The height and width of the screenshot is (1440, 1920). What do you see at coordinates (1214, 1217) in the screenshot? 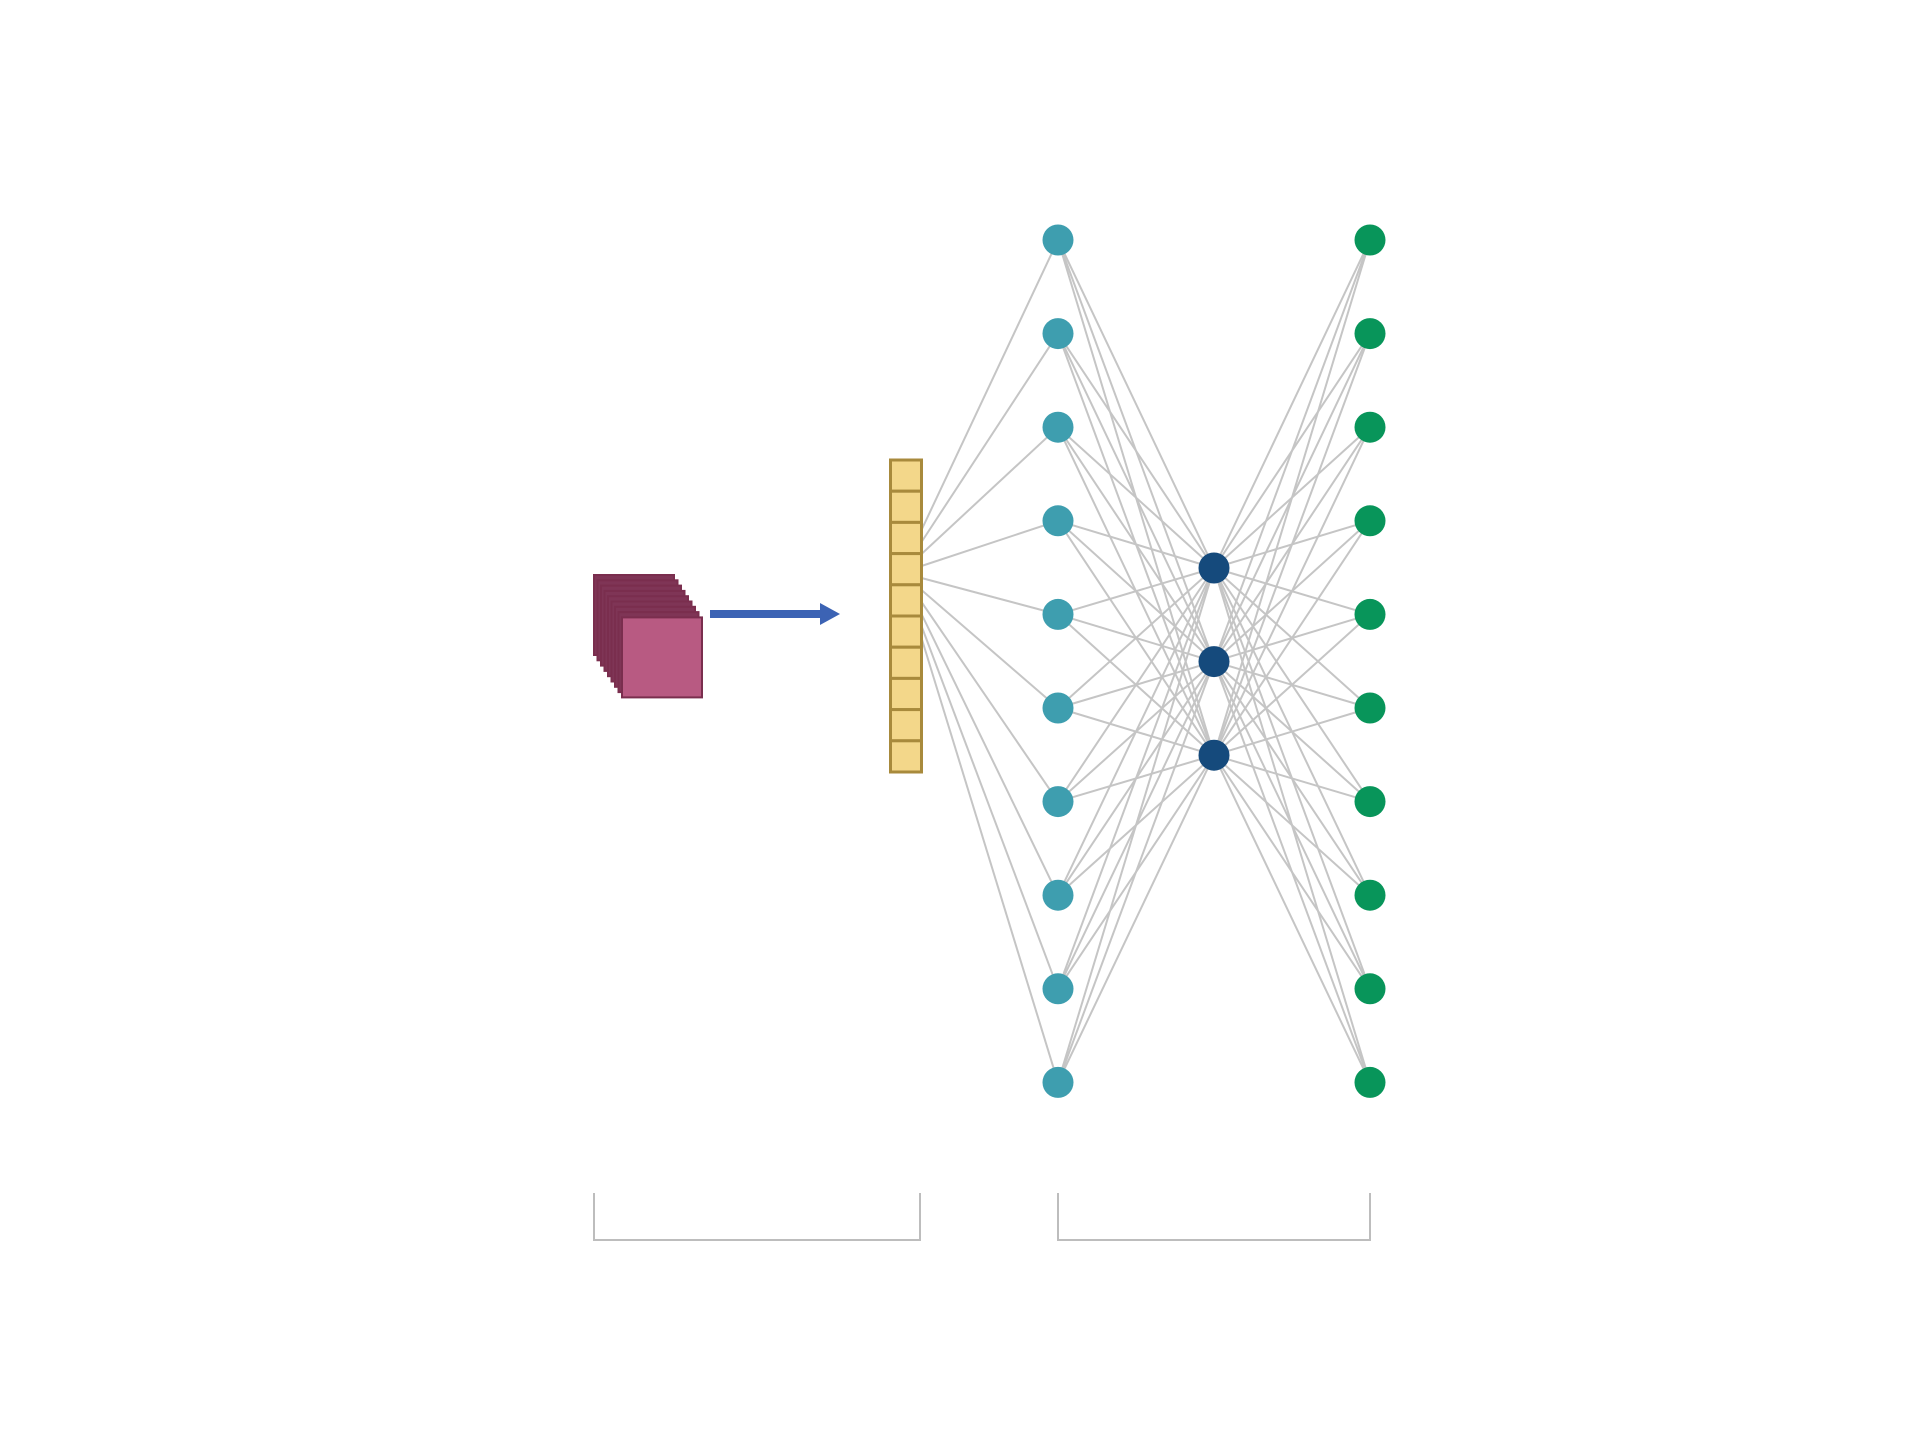
I see `bracket-fully-connected` at bounding box center [1214, 1217].